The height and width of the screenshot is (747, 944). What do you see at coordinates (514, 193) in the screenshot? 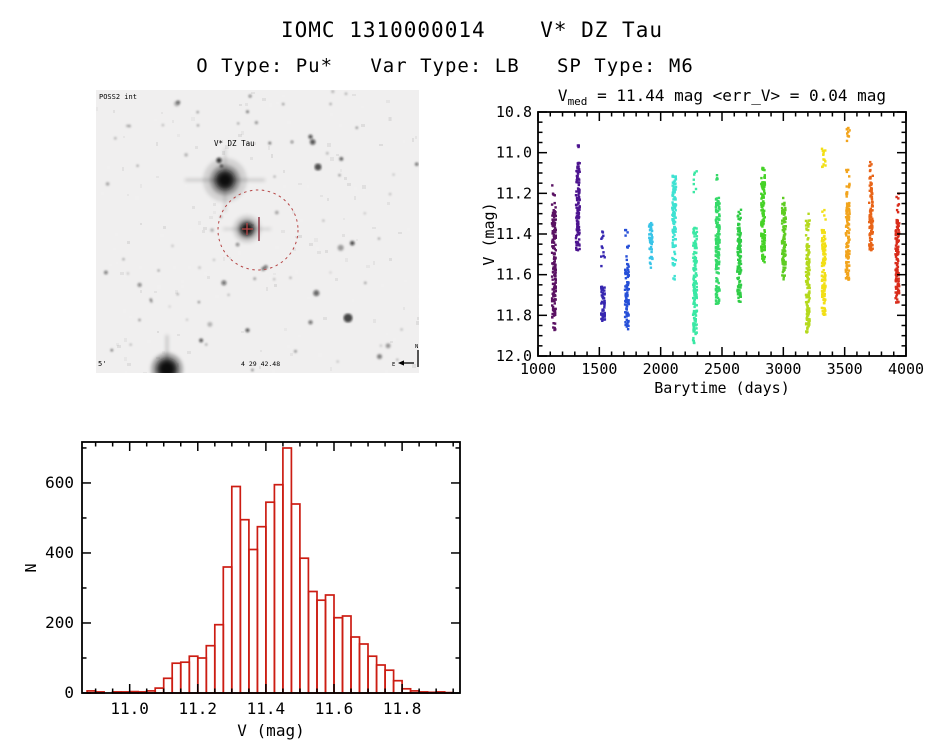
I see `y-tick-label: 11.2` at bounding box center [514, 193].